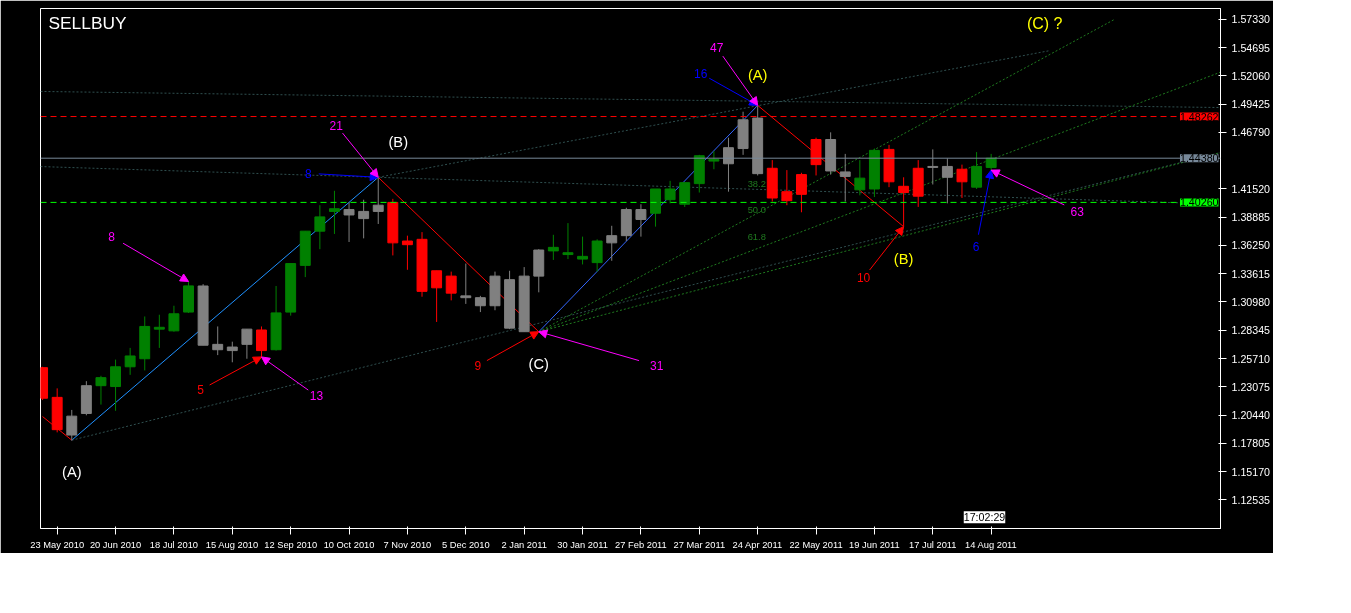 This screenshot has width=1351, height=613. Describe the element at coordinates (524, 544) in the screenshot. I see `x-tick-label: 2 Jan 2011` at that location.